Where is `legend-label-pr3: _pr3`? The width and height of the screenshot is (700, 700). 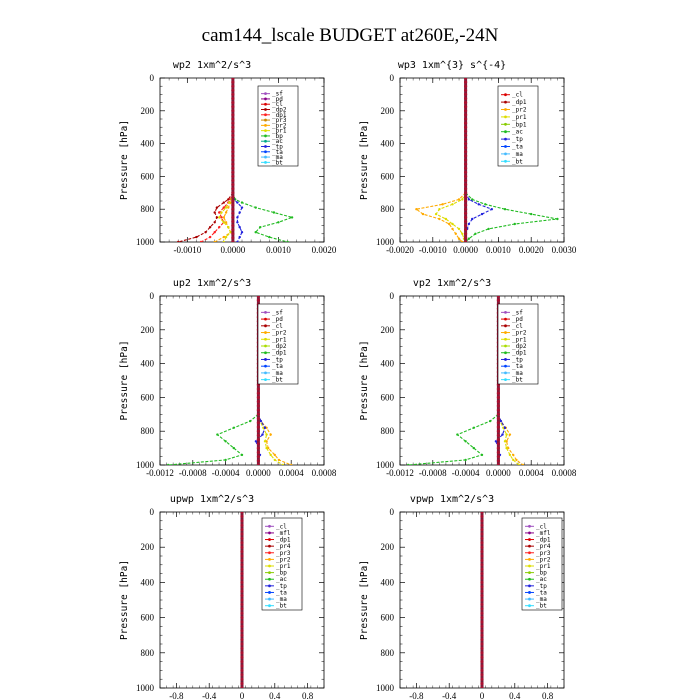
legend-label-pr3: _pr3 is located at coordinates (279, 120).